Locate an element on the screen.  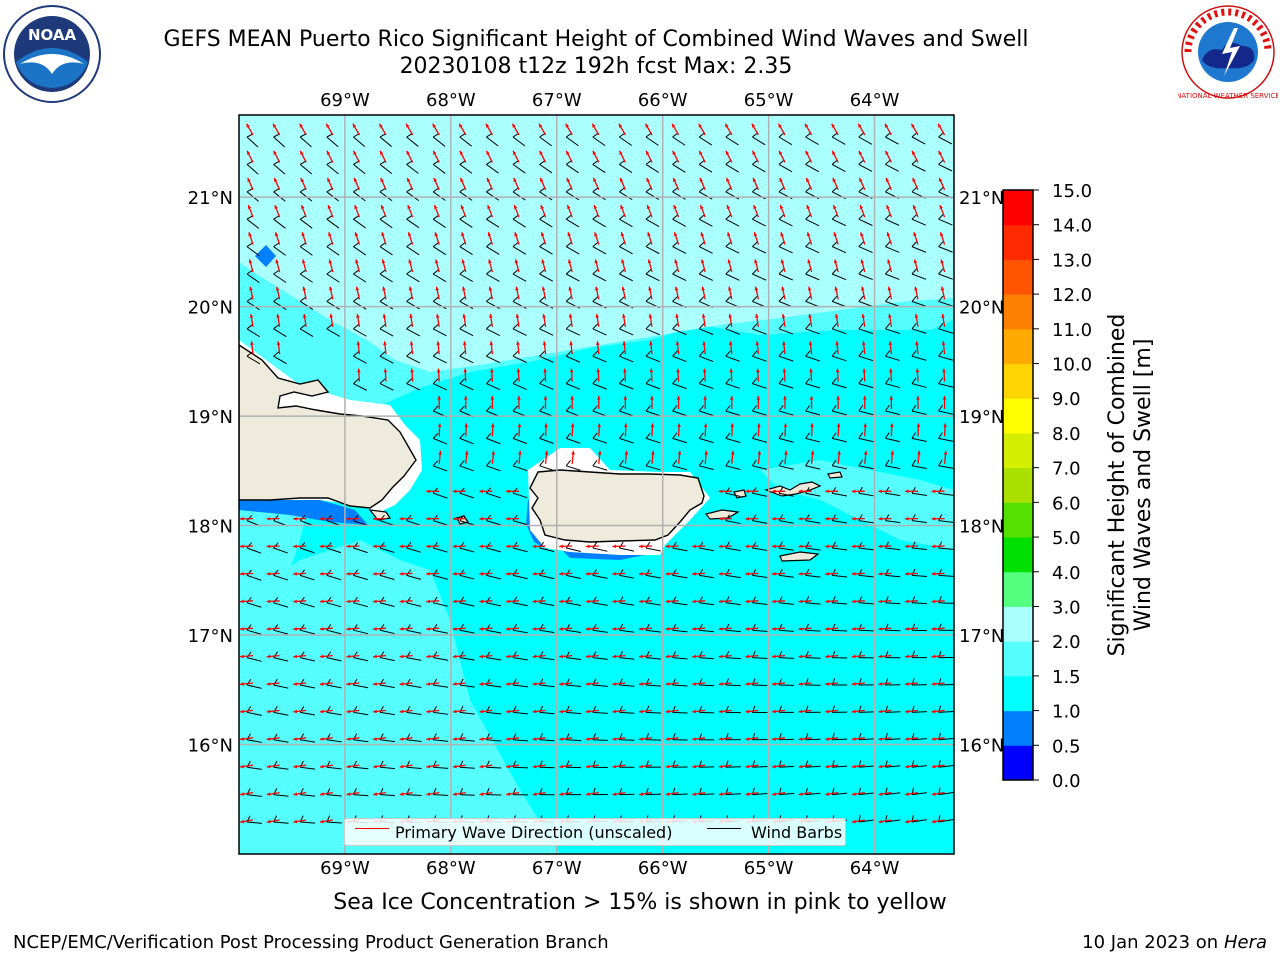
colorbar-tick-label: 6.0 is located at coordinates (1066, 503).